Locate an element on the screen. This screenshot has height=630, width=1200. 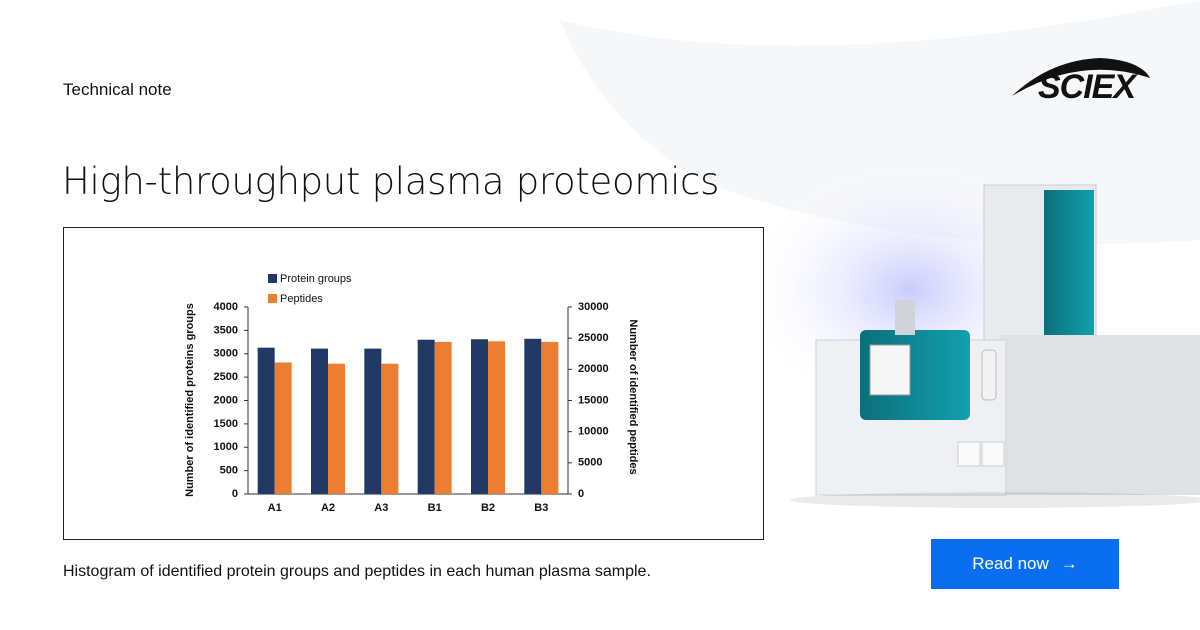
y-tick-label: 0 is located at coordinates (235, 494).